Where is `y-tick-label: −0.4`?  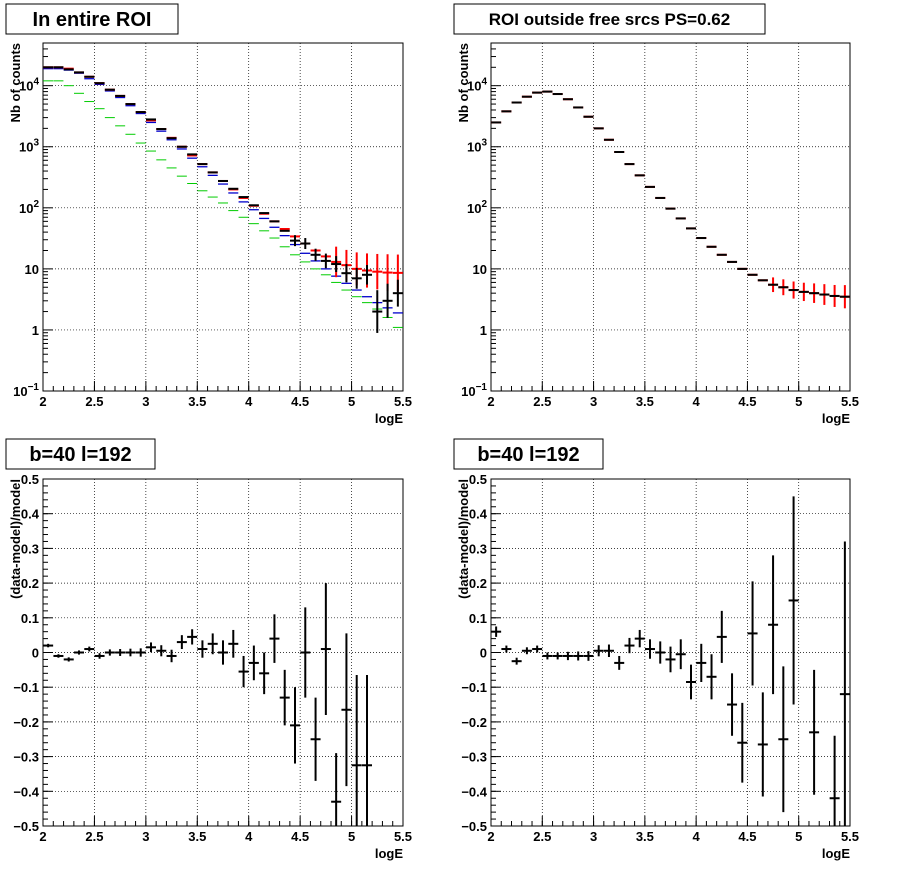
y-tick-label: −0.4 is located at coordinates (474, 791).